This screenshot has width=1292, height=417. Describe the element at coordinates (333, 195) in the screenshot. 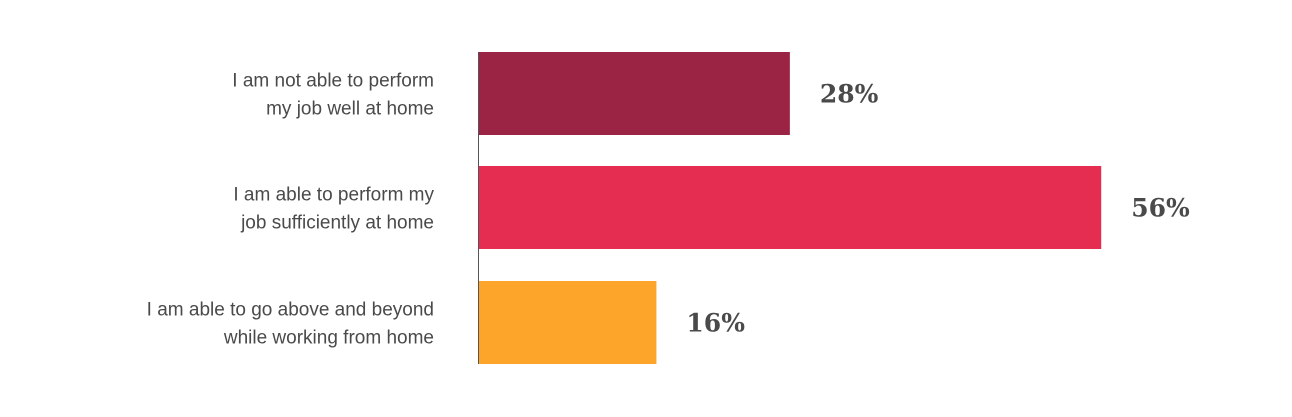

I see `category-label-1-line-0: I am able to perform my` at that location.